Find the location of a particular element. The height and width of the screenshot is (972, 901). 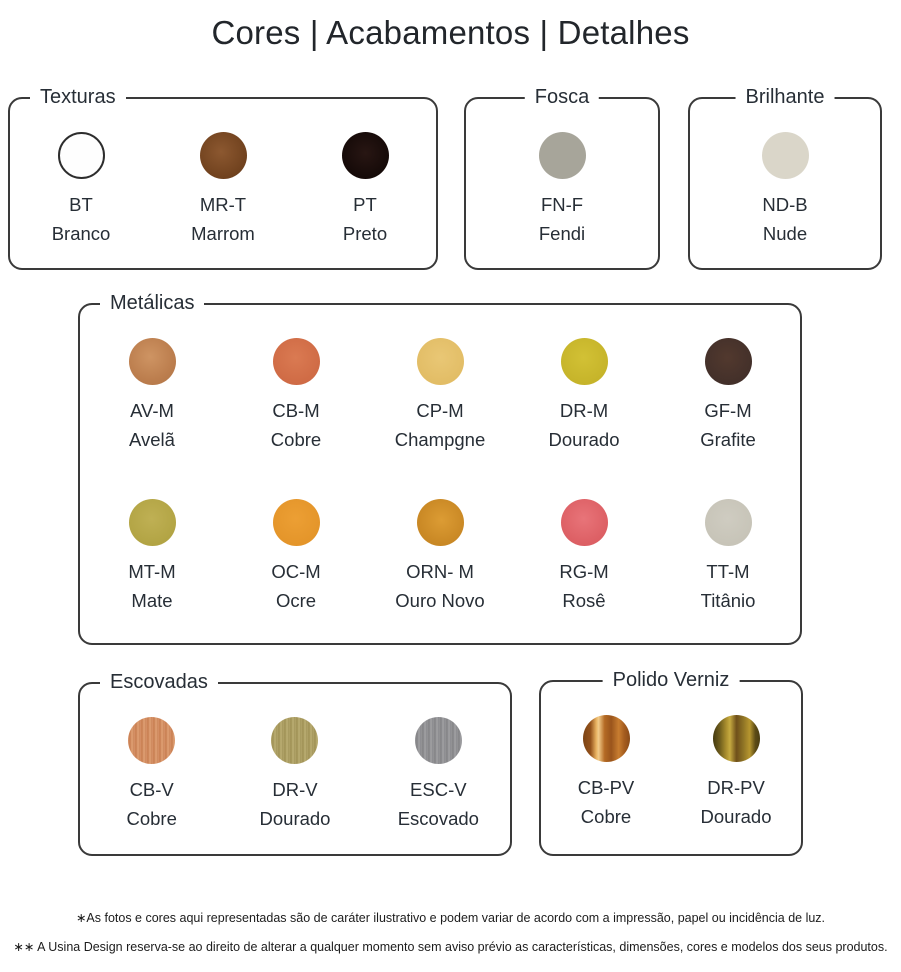

swatch-code: FN-F is located at coordinates (562, 204).